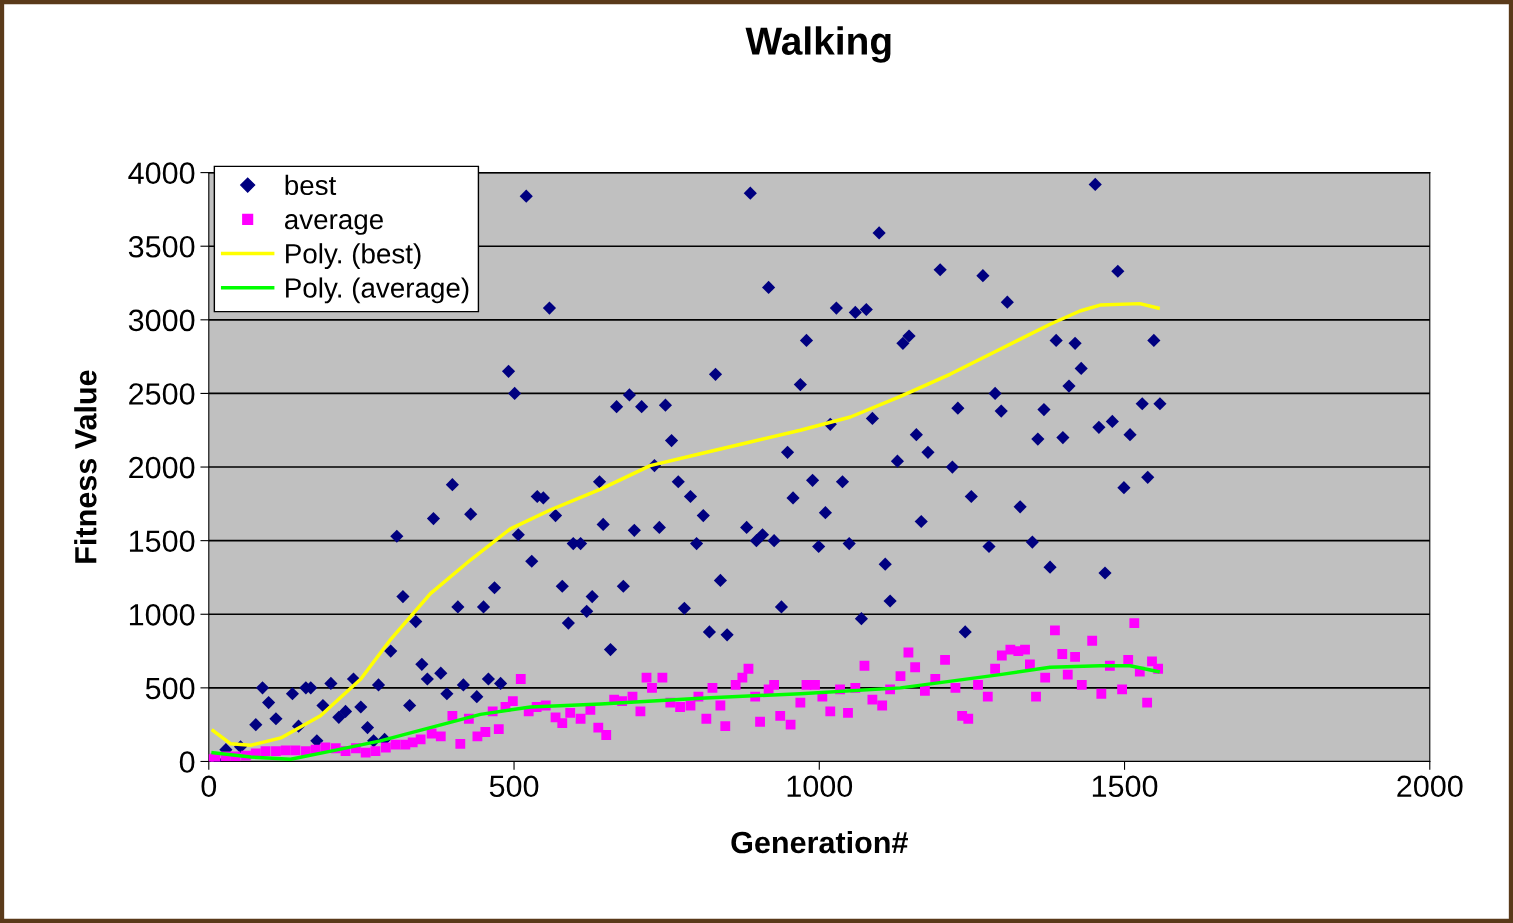  I want to click on y-tick-label: 2000, so click(162, 467).